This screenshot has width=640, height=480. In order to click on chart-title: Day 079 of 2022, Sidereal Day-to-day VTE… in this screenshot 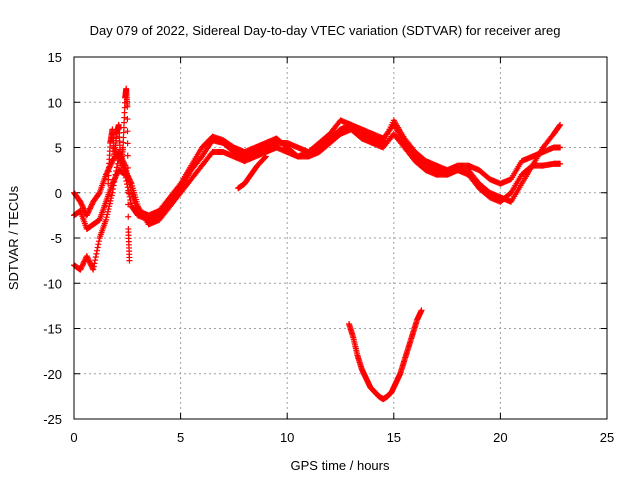, I will do `click(325, 30)`.